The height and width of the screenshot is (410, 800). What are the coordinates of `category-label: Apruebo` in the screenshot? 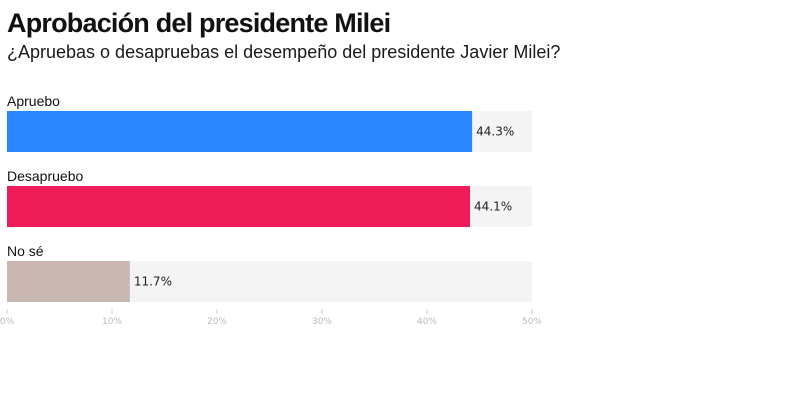 It's located at (33, 101).